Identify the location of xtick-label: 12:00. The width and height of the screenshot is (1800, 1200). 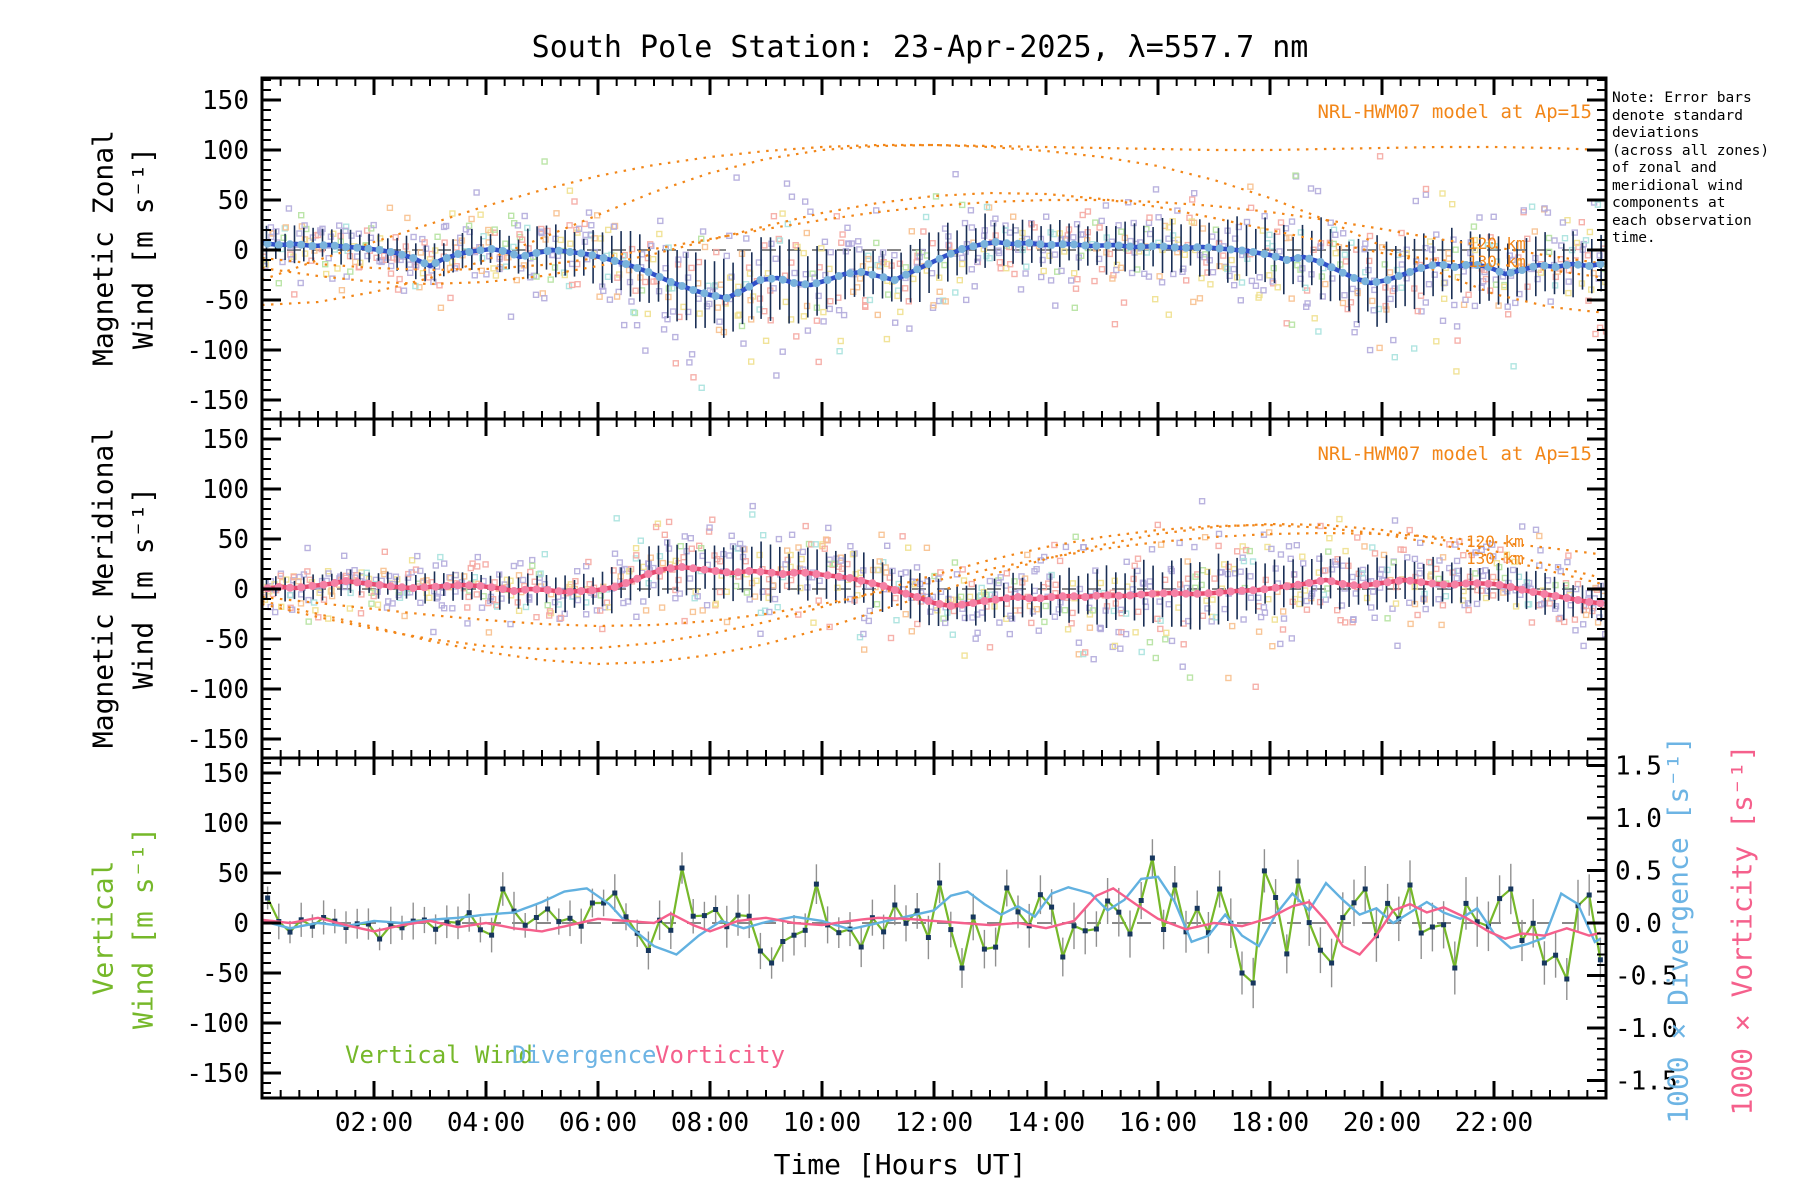
(934, 1123).